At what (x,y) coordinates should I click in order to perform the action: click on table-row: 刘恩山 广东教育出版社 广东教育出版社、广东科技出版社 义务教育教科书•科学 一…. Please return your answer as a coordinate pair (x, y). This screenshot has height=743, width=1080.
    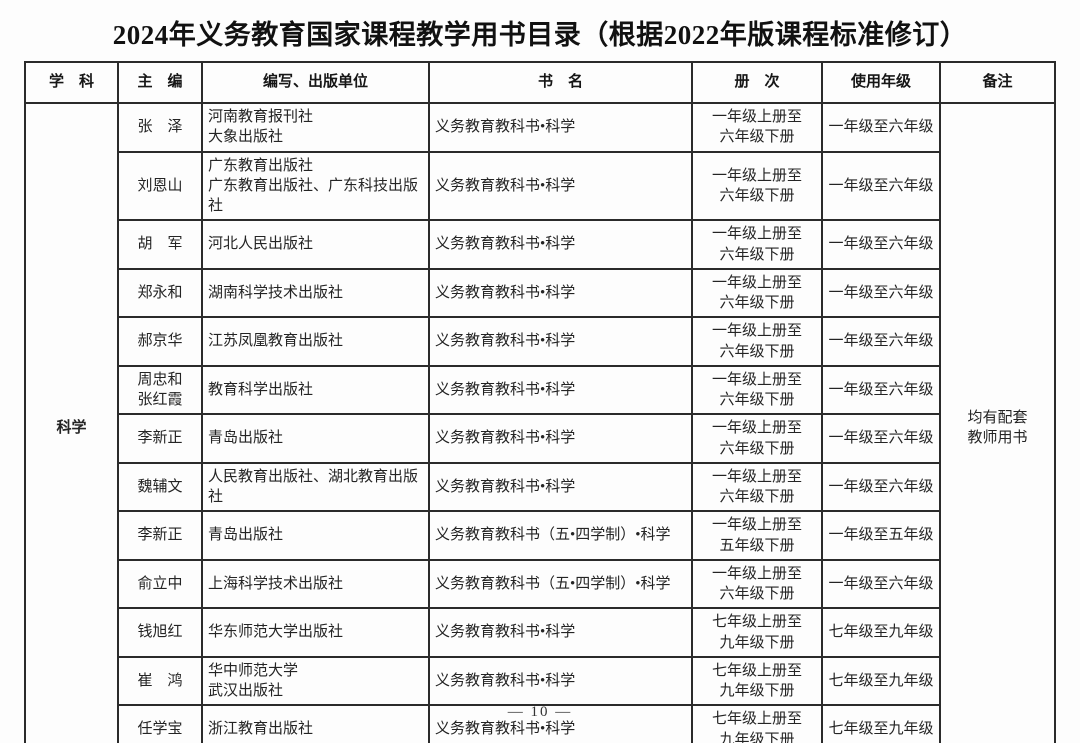
    Looking at the image, I should click on (540, 186).